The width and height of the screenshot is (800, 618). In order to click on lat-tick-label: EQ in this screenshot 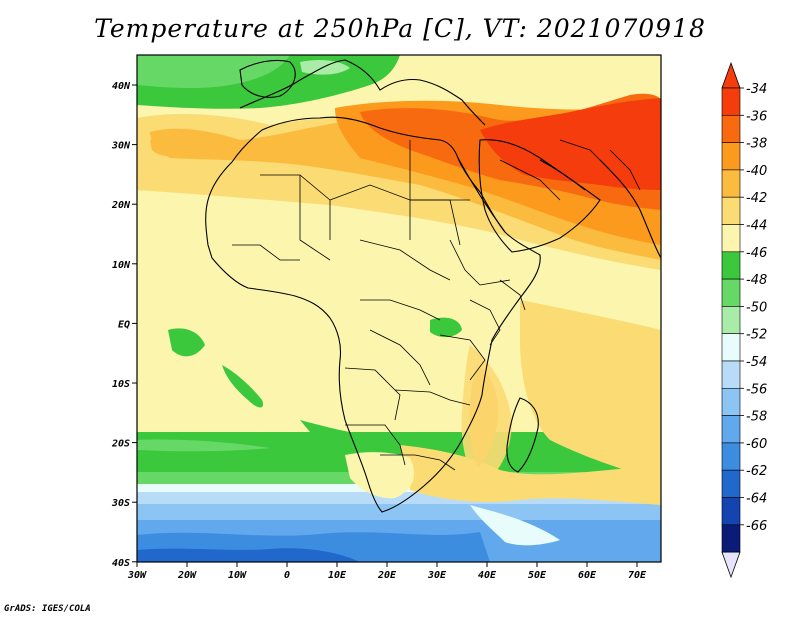, I will do `click(124, 324)`.